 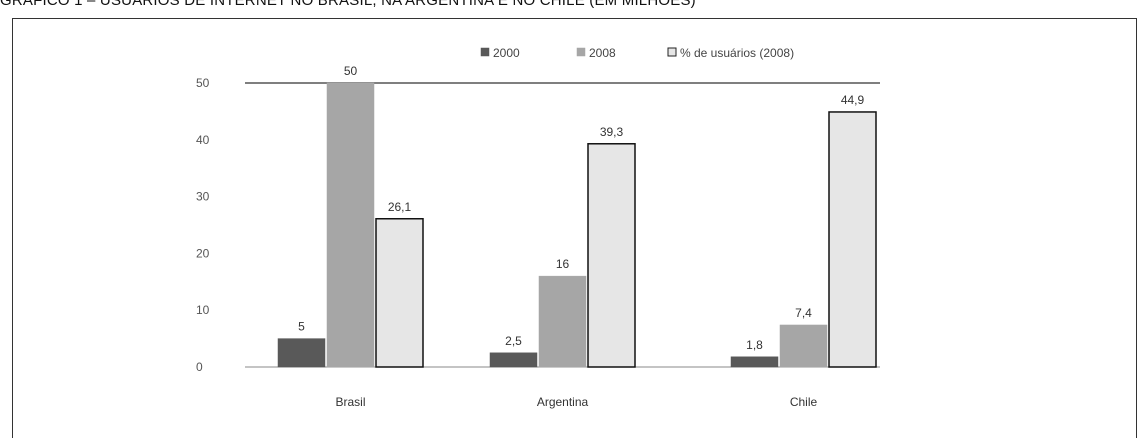 I want to click on data-label-argentina-1: 16, so click(x=563, y=264).